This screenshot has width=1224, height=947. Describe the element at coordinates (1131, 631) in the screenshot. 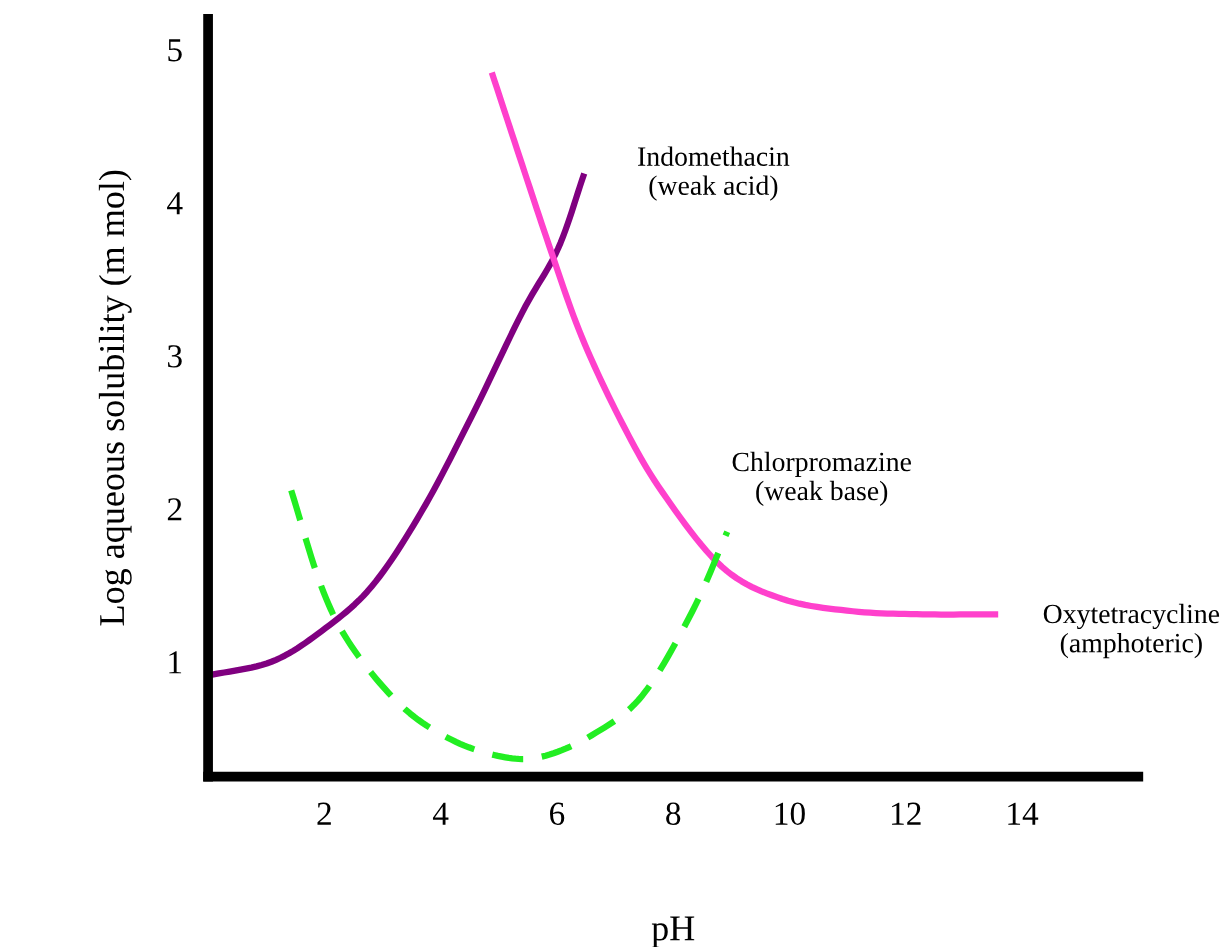

I see `series-label: Oxytetracycline (amphoteric)` at that location.